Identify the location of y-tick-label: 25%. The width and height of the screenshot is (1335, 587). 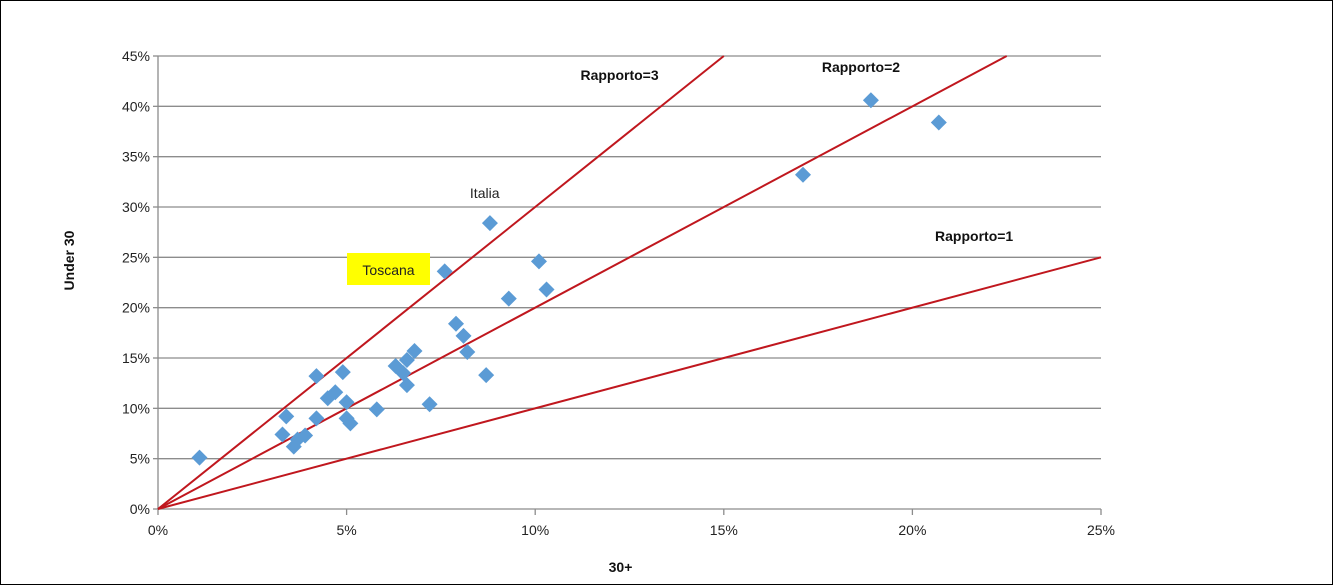
(136, 257).